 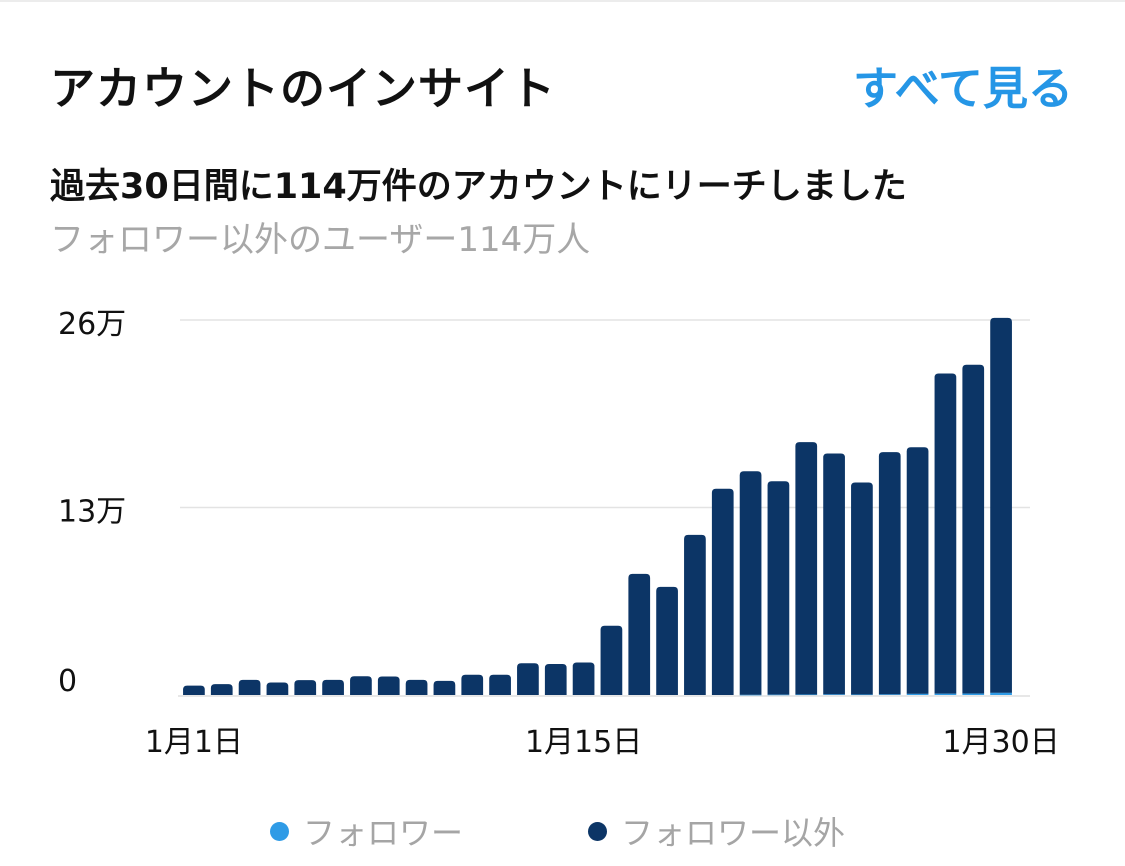 What do you see at coordinates (279, 831) in the screenshot?
I see `legend-dot-followers-icon` at bounding box center [279, 831].